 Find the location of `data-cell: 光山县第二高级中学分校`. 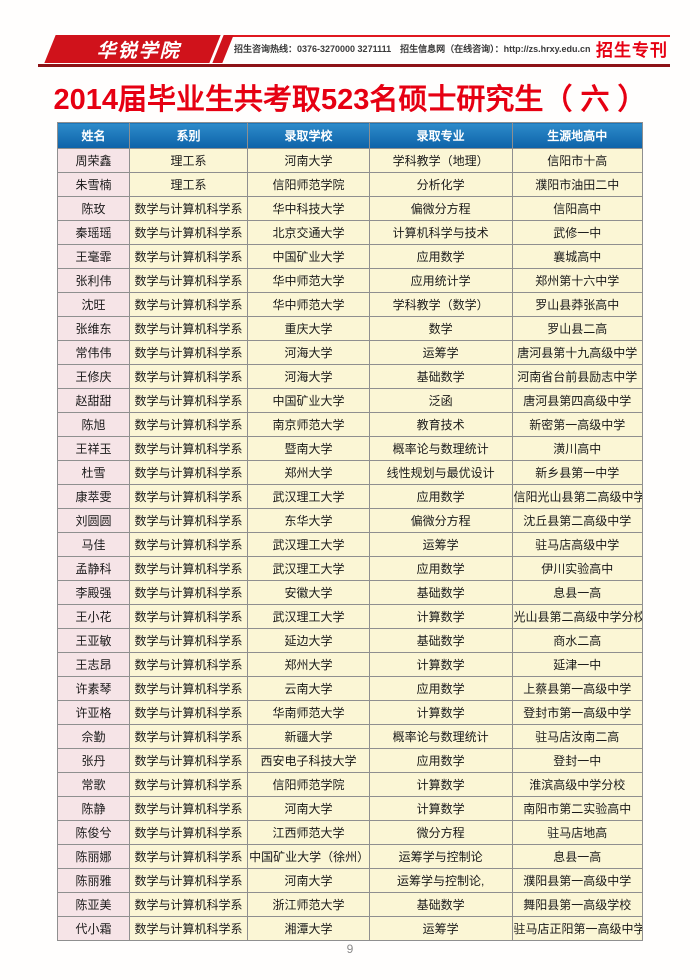

data-cell: 光山县第二高级中学分校 is located at coordinates (577, 616).